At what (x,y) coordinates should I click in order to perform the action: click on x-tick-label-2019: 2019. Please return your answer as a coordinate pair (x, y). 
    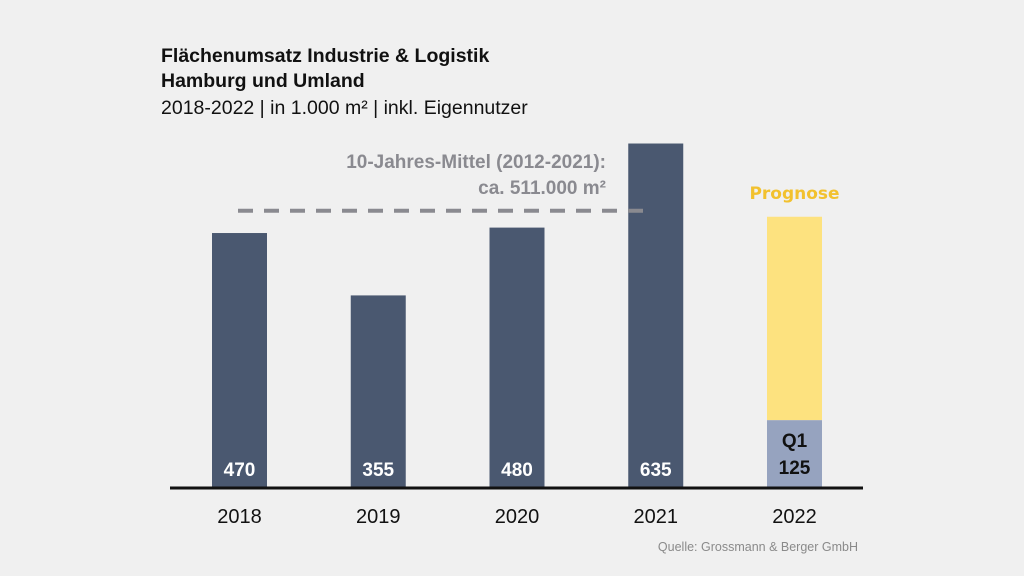
    Looking at the image, I should click on (378, 517).